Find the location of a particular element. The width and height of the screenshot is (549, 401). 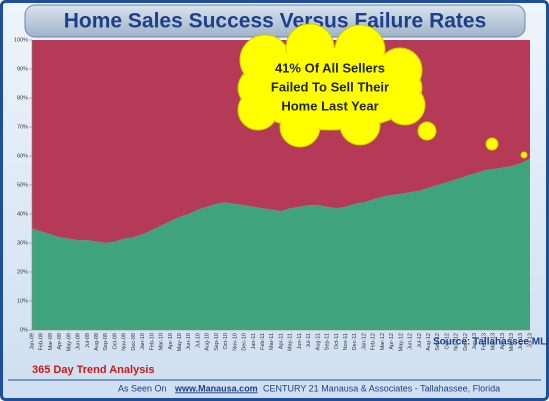

x-tick-label: Apr-13 is located at coordinates (503, 341).